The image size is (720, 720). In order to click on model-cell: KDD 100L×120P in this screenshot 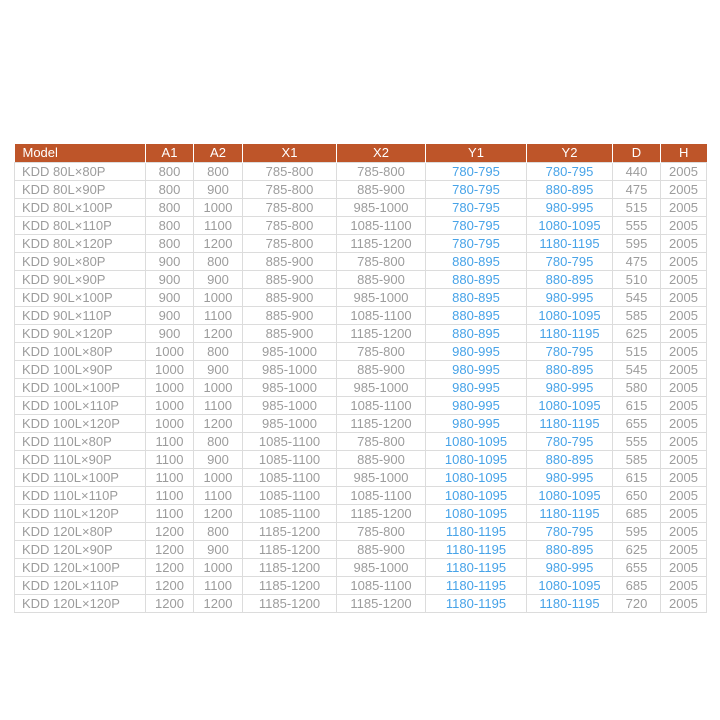, I will do `click(80, 423)`.